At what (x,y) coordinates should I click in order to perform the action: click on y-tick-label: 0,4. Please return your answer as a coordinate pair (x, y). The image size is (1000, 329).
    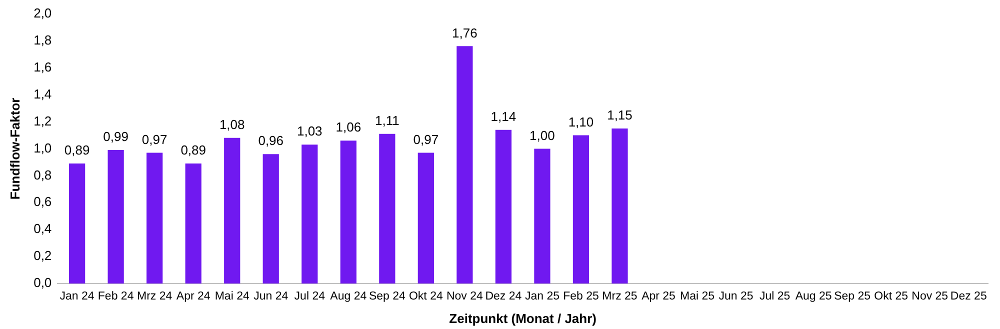
    Looking at the image, I should click on (43, 228).